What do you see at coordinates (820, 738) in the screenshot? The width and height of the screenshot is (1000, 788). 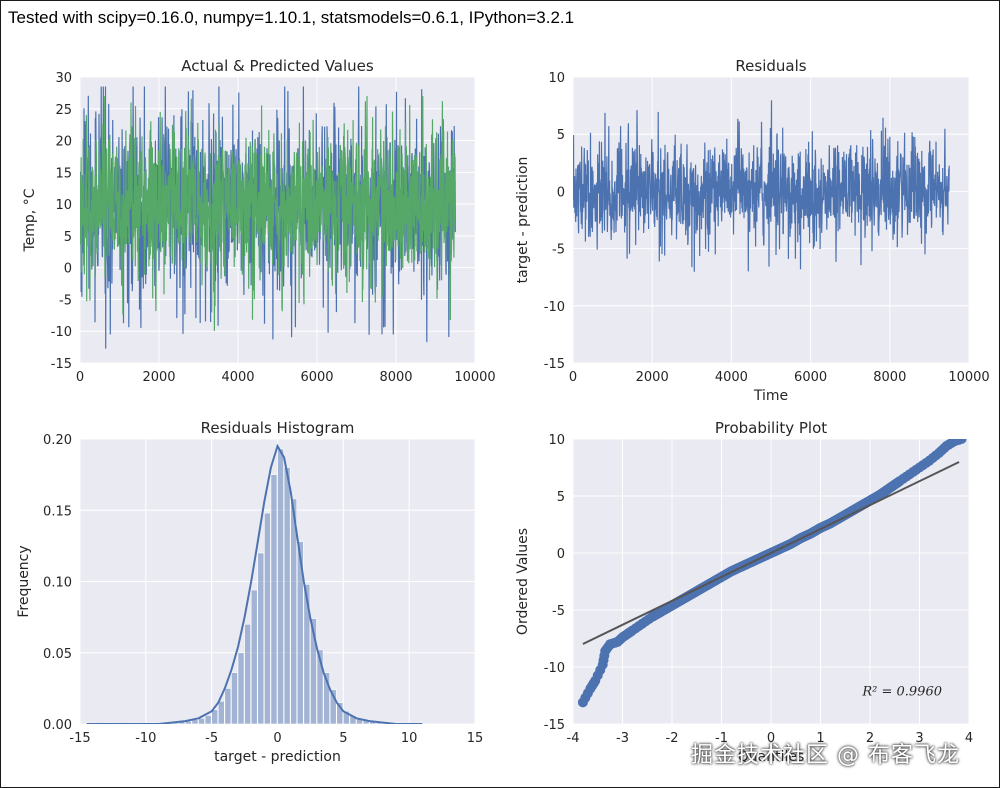 I see `x-tick-label: 1` at bounding box center [820, 738].